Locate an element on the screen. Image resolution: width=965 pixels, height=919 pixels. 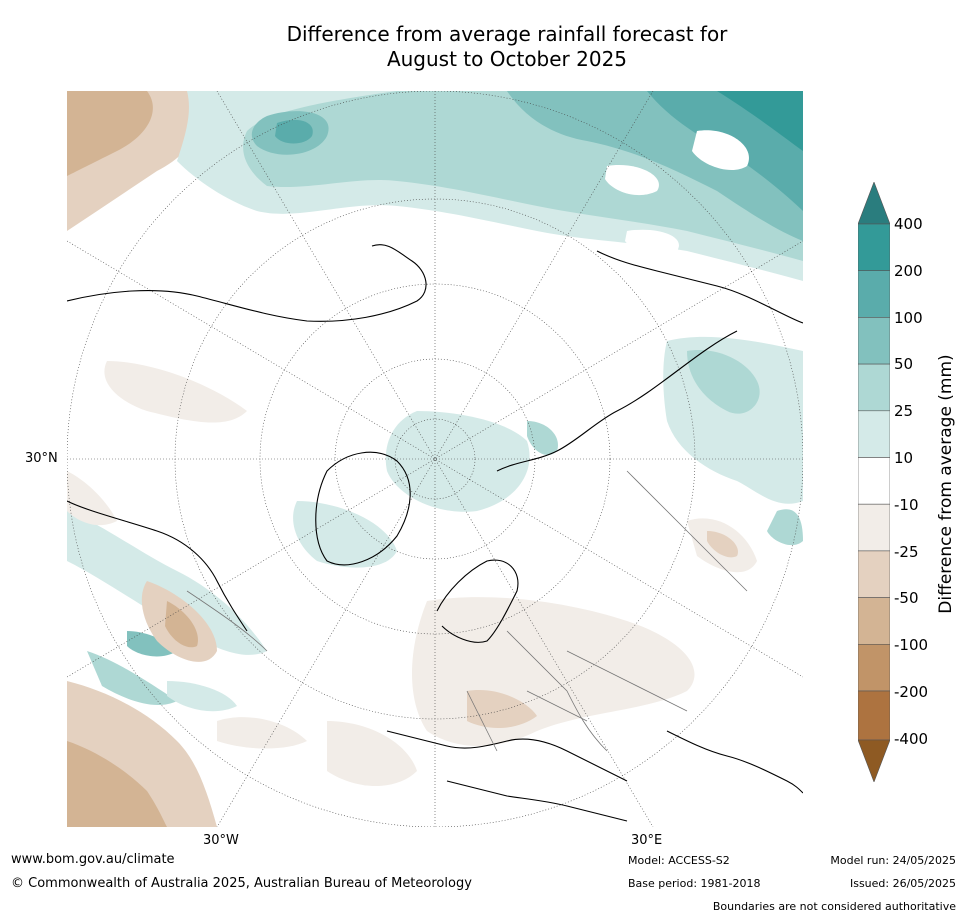
colorbar-tick: 50 is located at coordinates (904, 364).